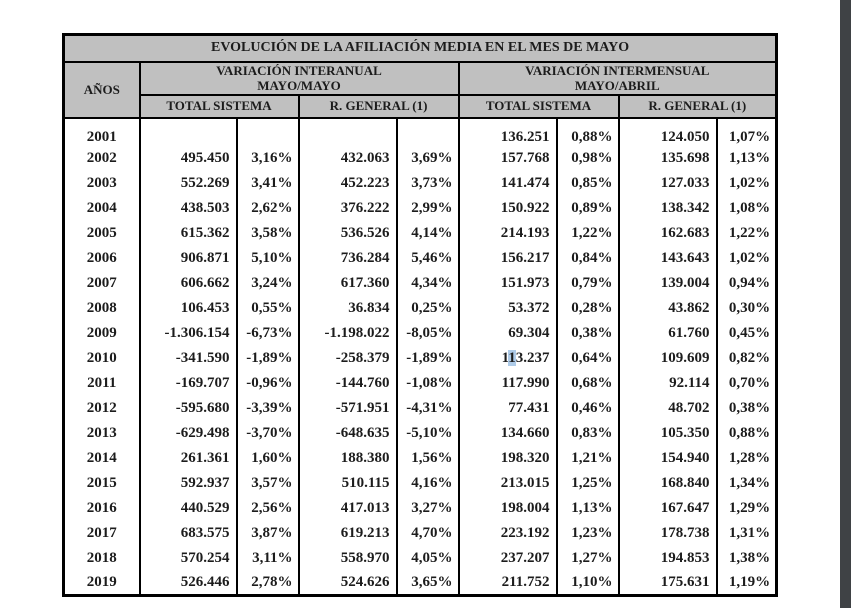 The width and height of the screenshot is (851, 608). Describe the element at coordinates (512, 357) in the screenshot. I see `text-selection-highlight: 1` at that location.